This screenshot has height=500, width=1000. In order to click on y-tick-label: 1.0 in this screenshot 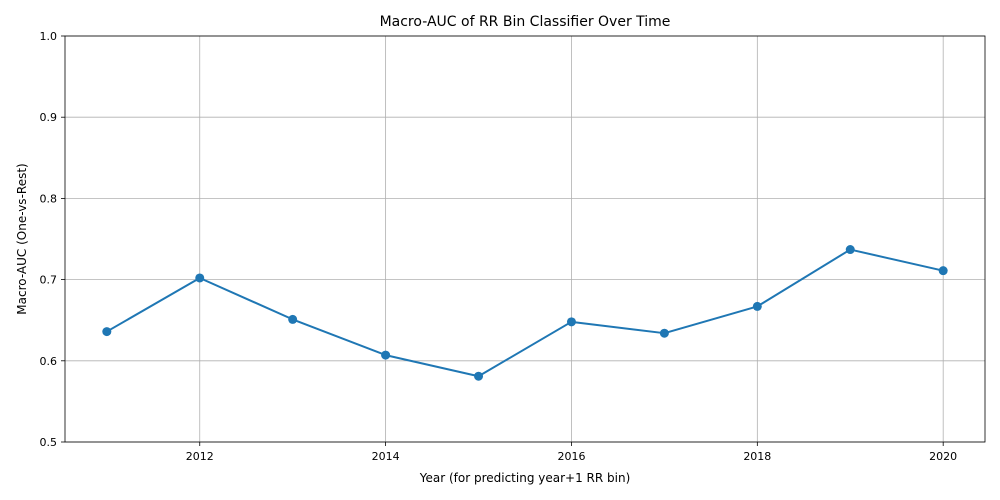, I will do `click(49, 36)`.